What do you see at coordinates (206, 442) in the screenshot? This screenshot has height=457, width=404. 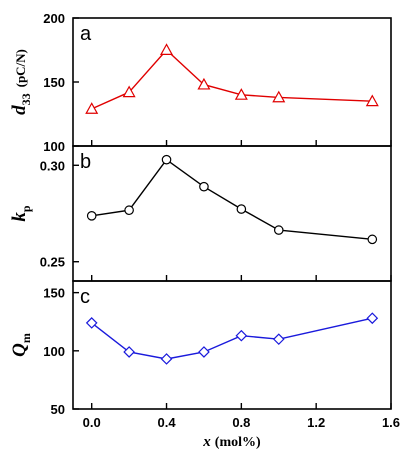 I see `x-axis-label-symbol: x` at bounding box center [206, 442].